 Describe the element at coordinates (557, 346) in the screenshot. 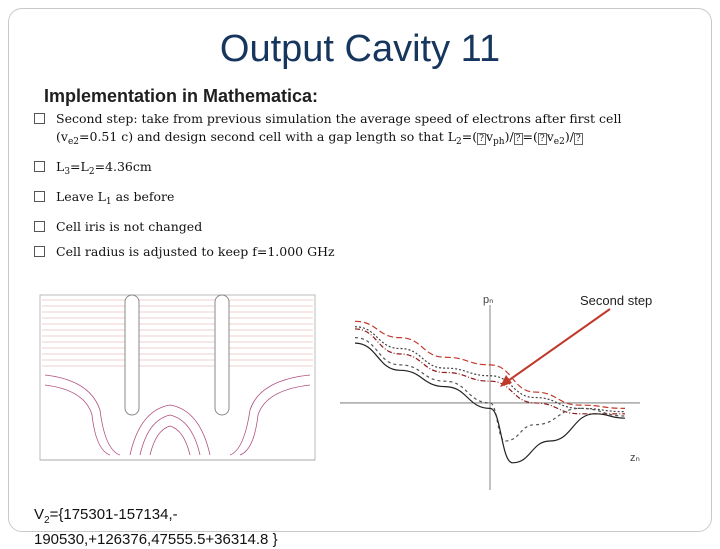

I see `annotation-arrow` at that location.